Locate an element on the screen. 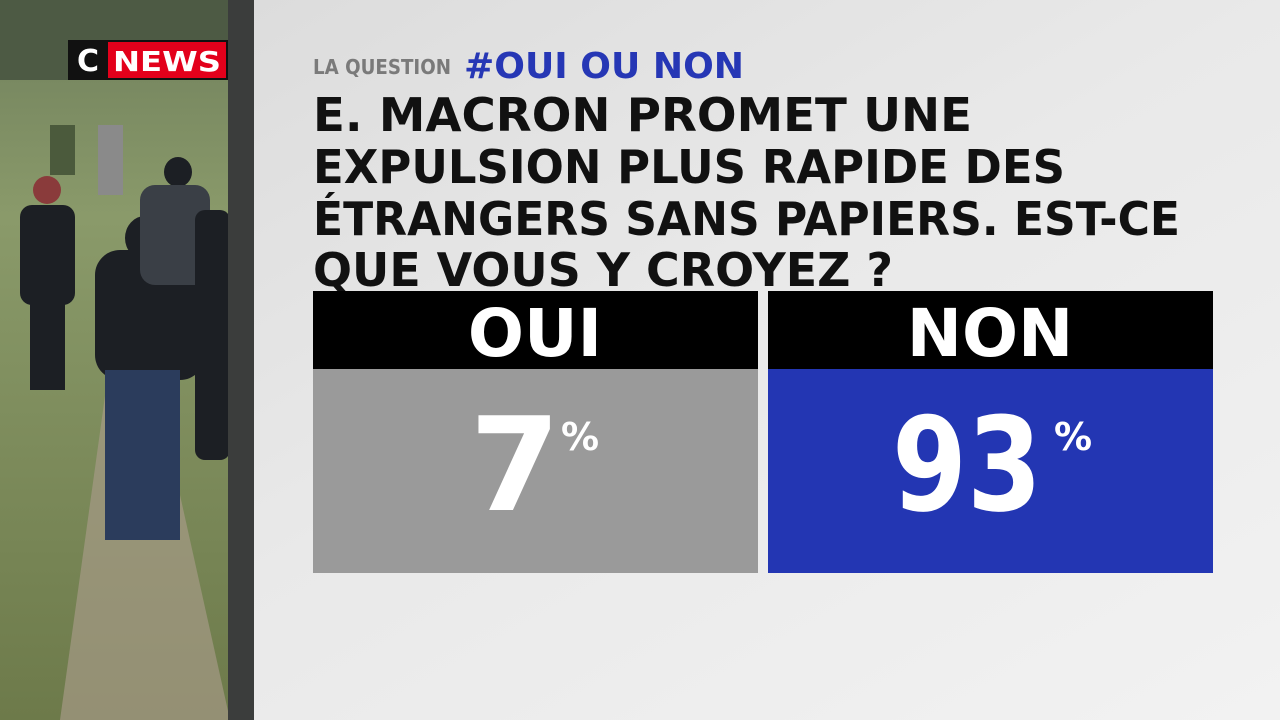 The image size is (1280, 720). answer-label: NON is located at coordinates (990, 333).